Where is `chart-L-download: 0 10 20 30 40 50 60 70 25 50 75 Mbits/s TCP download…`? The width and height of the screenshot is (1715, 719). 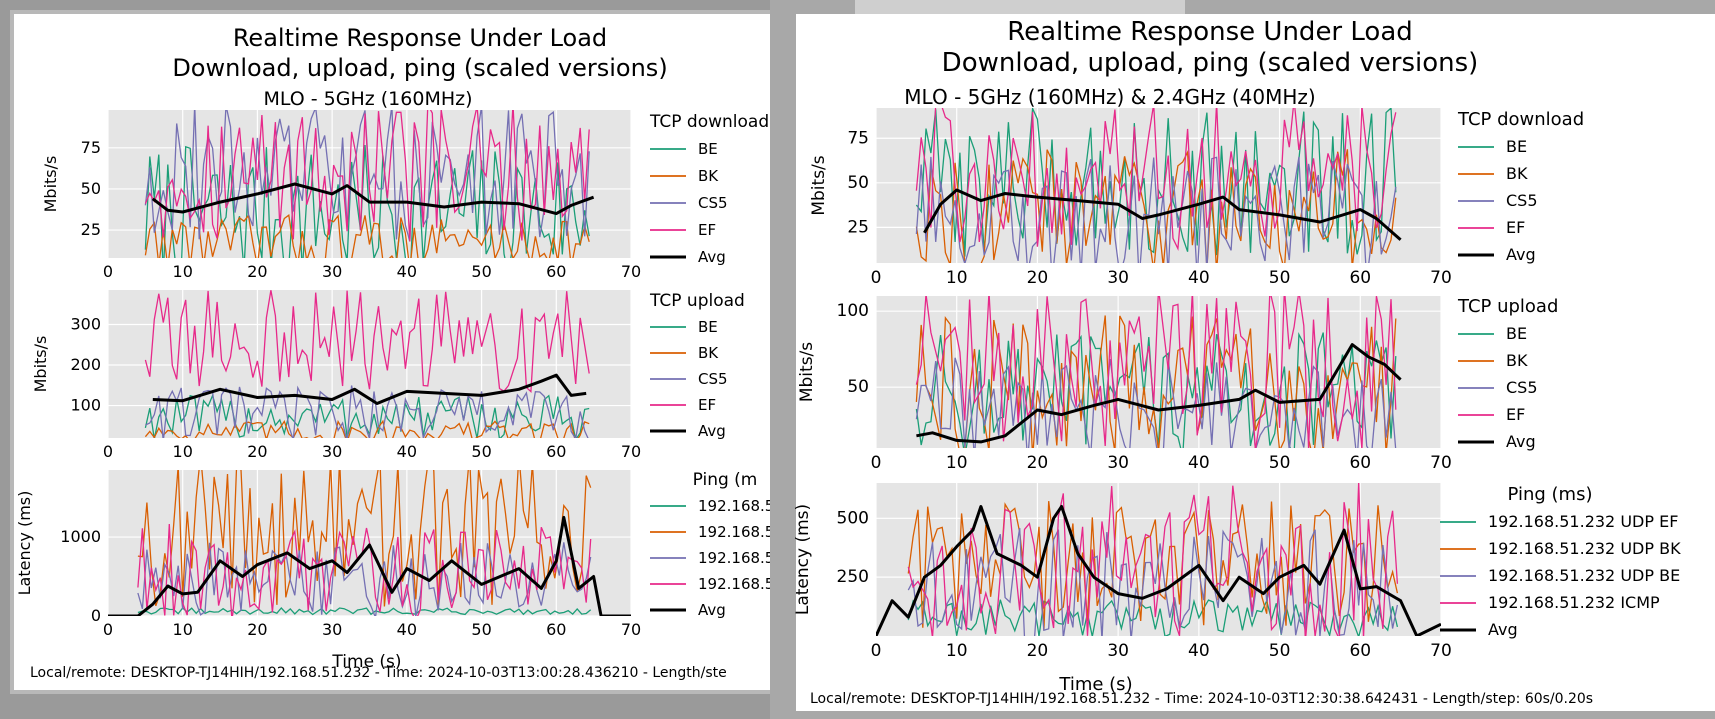
chart-L-download: 0 10 20 30 40 50 60 70 25 50 75 Mbits/s TCP download… is located at coordinates (405, 195).